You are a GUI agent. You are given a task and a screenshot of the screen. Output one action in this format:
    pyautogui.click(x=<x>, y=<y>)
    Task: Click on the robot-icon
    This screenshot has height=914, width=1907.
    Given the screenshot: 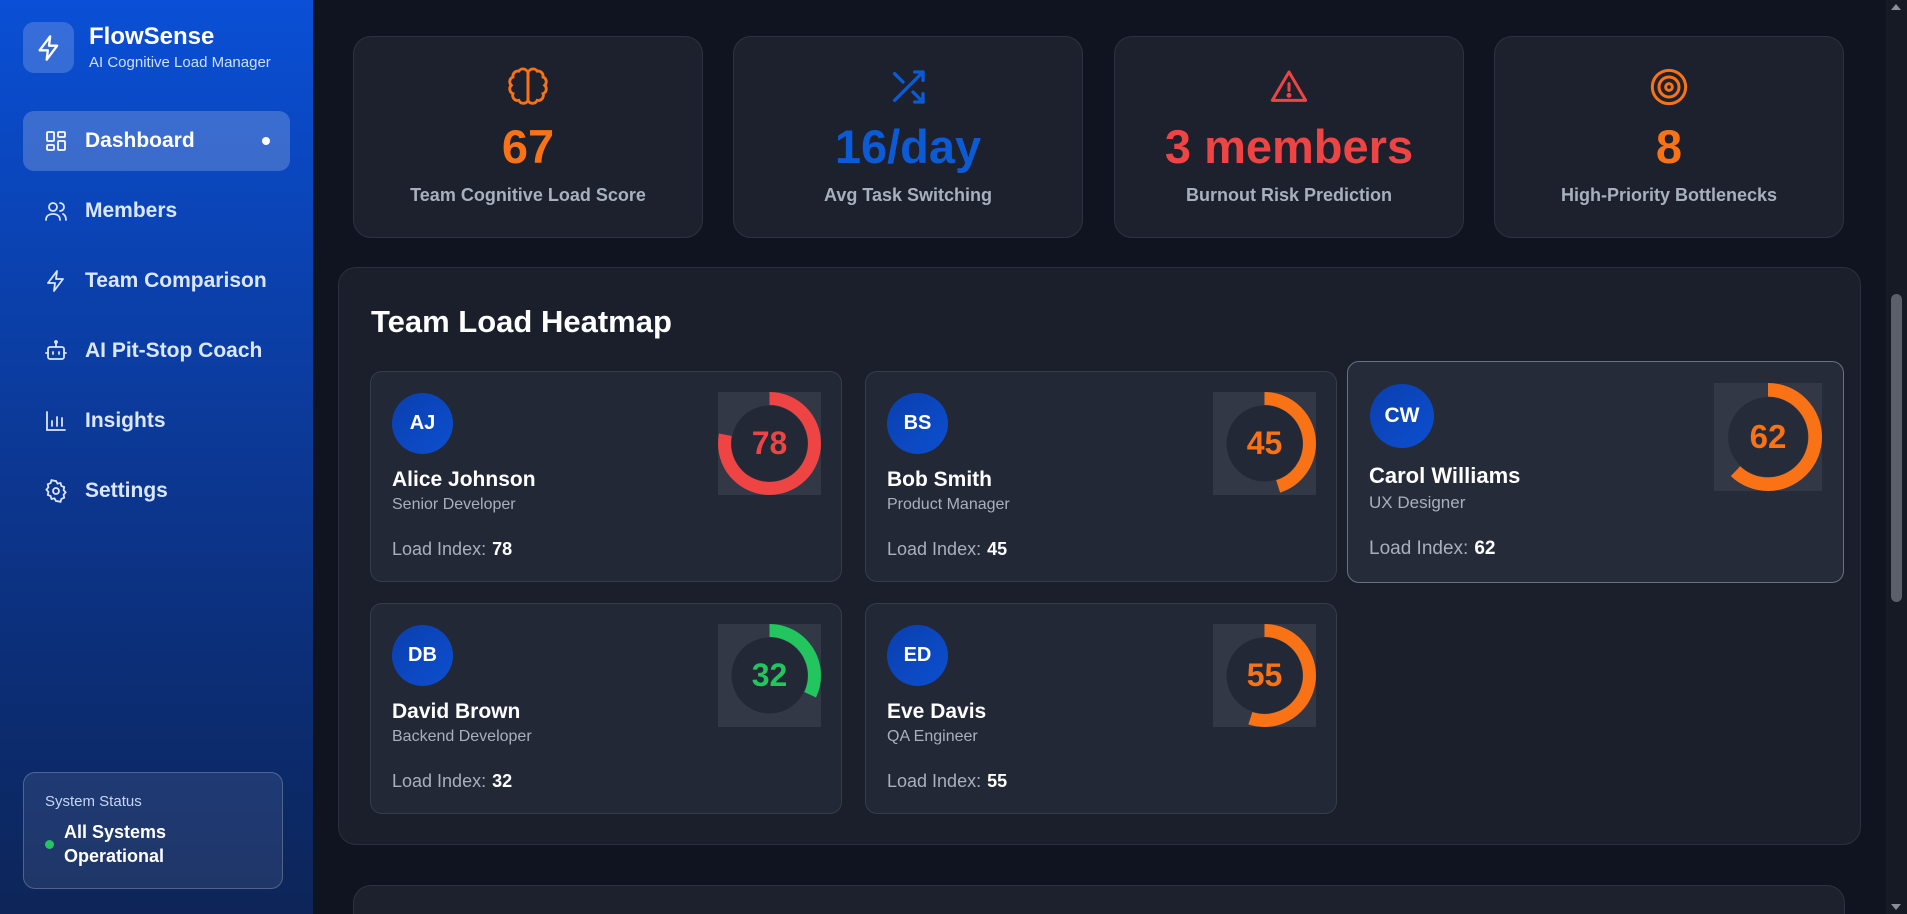 What is the action you would take?
    pyautogui.click(x=56, y=351)
    